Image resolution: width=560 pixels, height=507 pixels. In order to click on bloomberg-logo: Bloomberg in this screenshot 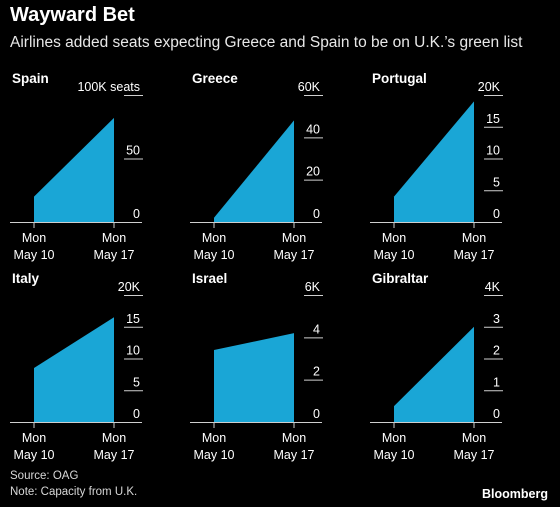, I will do `click(515, 494)`.